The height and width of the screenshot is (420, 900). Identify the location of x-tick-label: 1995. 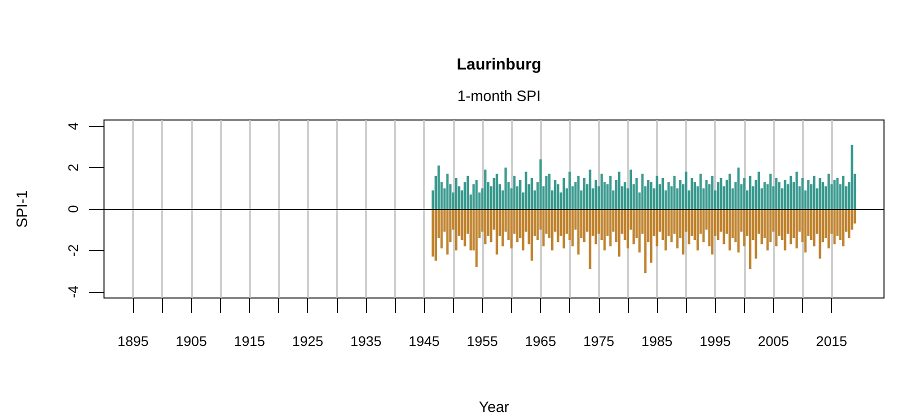
(715, 341).